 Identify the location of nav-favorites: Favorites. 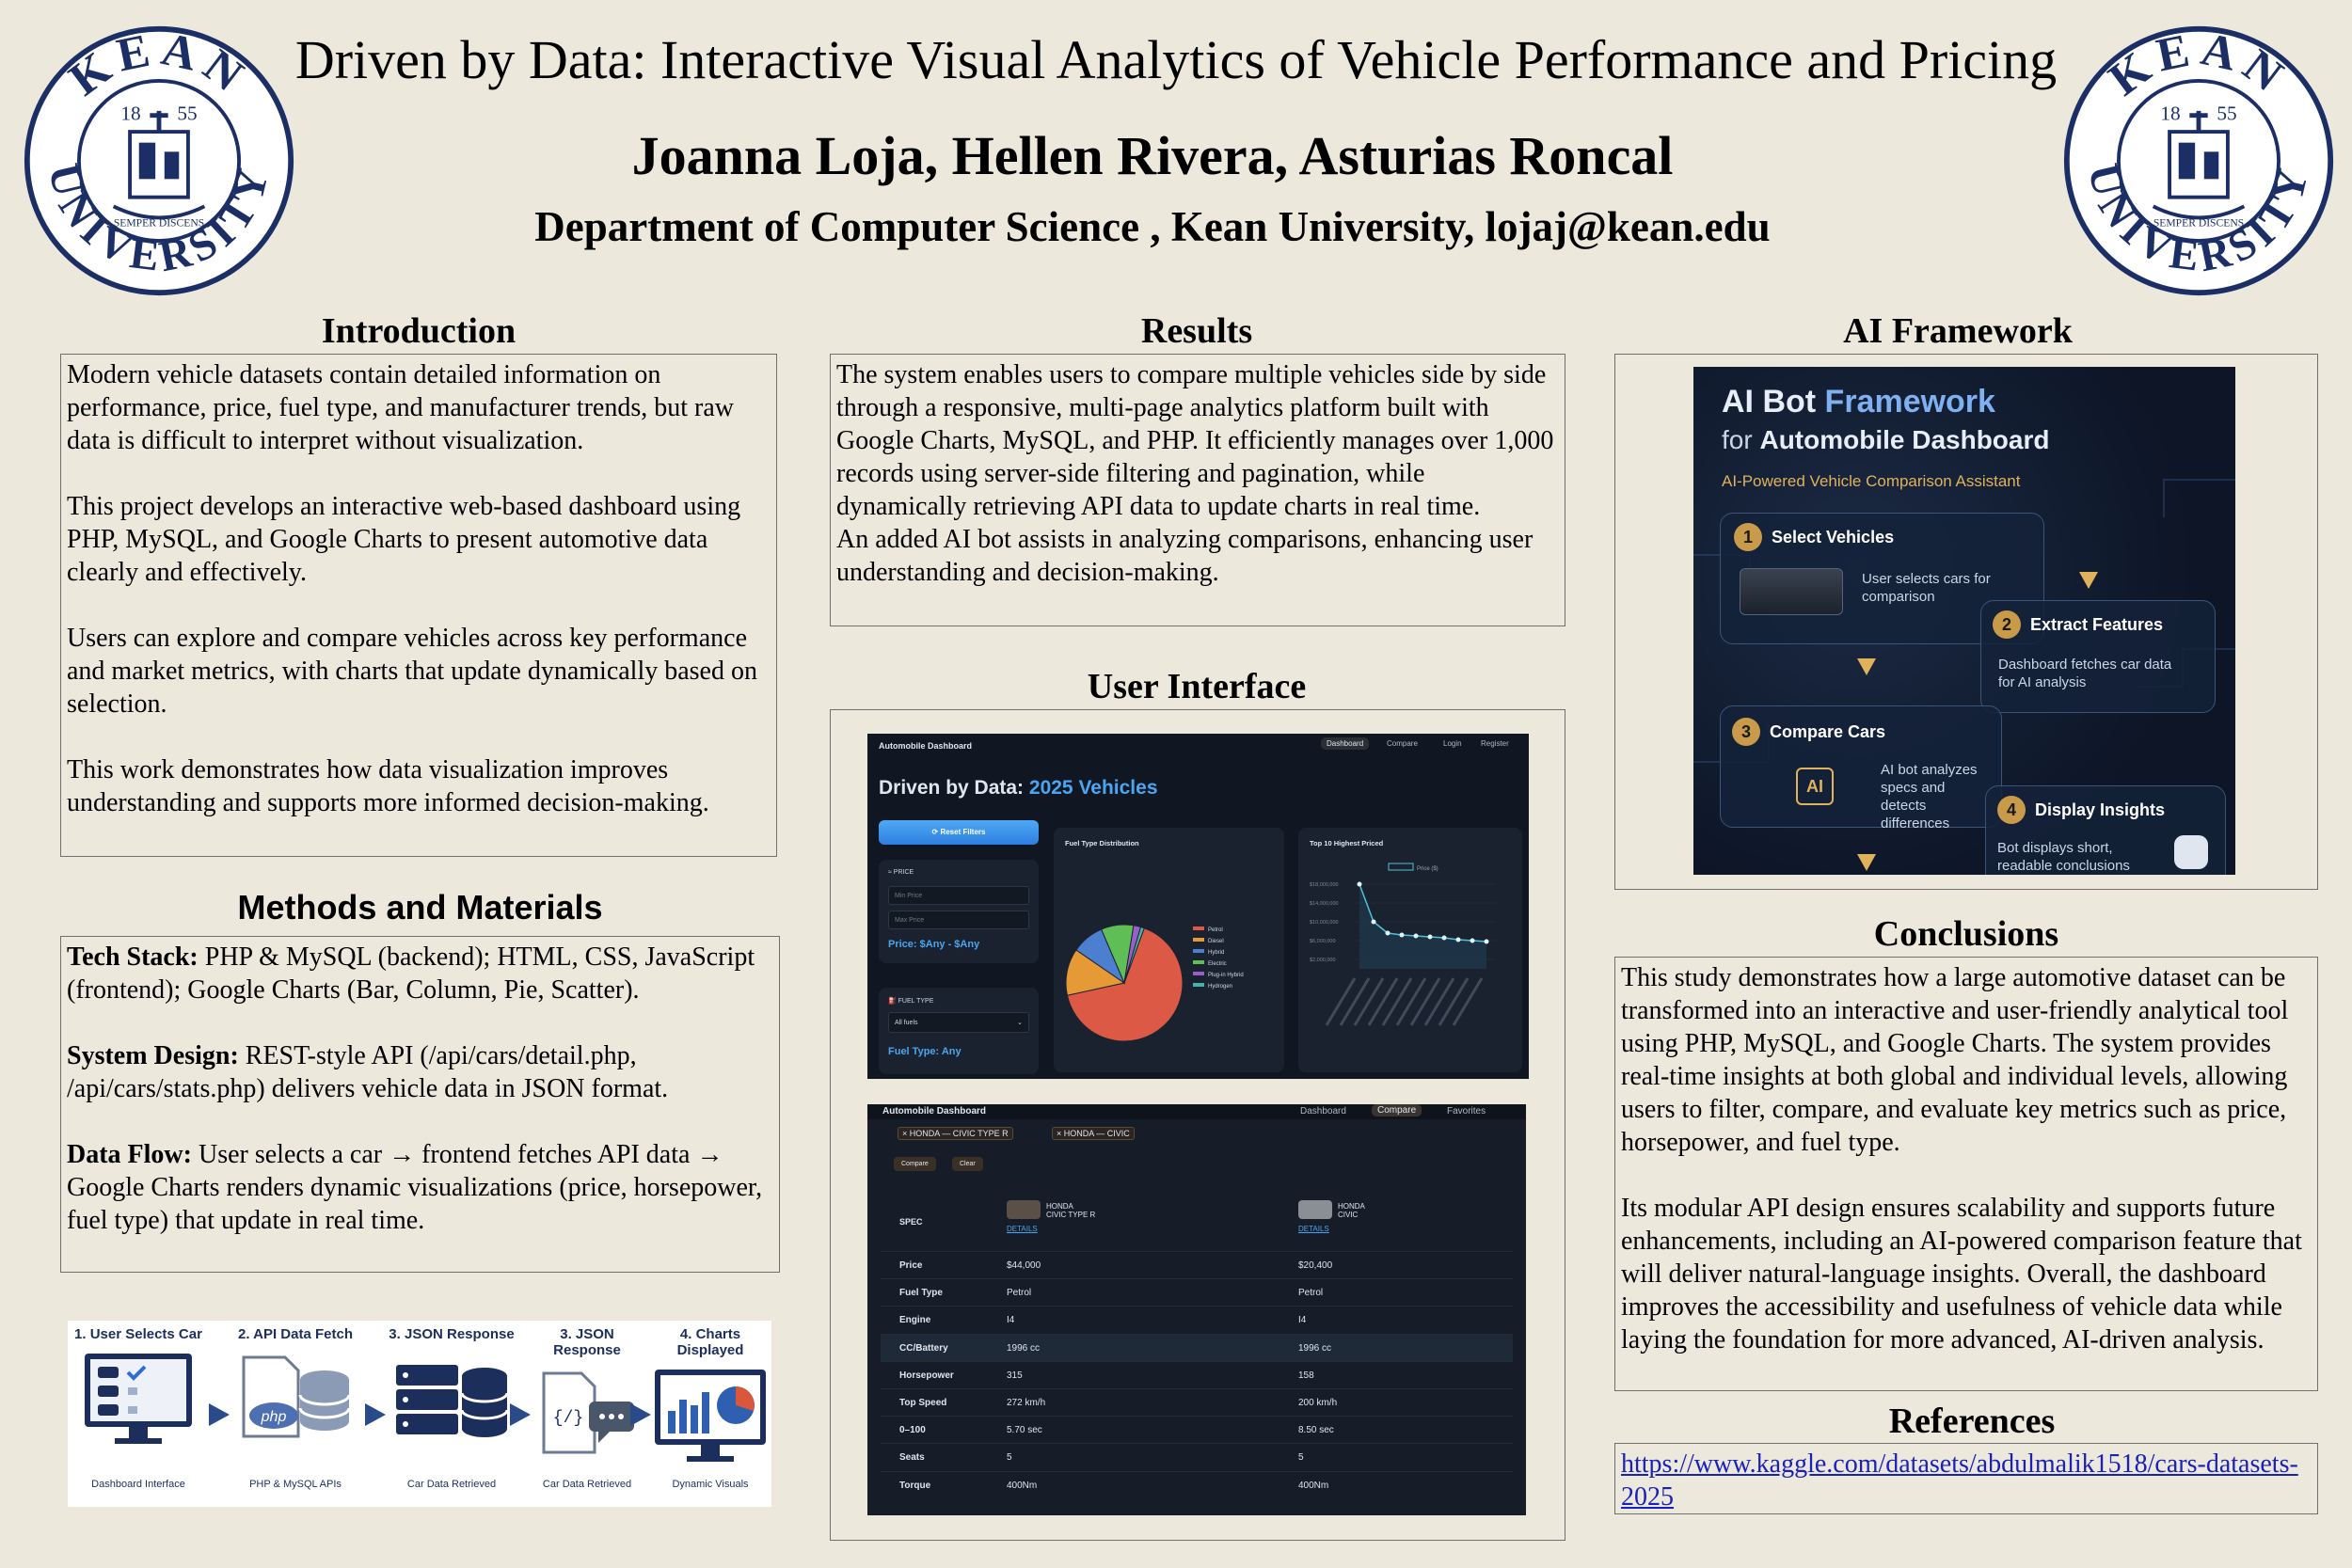
(1466, 1112).